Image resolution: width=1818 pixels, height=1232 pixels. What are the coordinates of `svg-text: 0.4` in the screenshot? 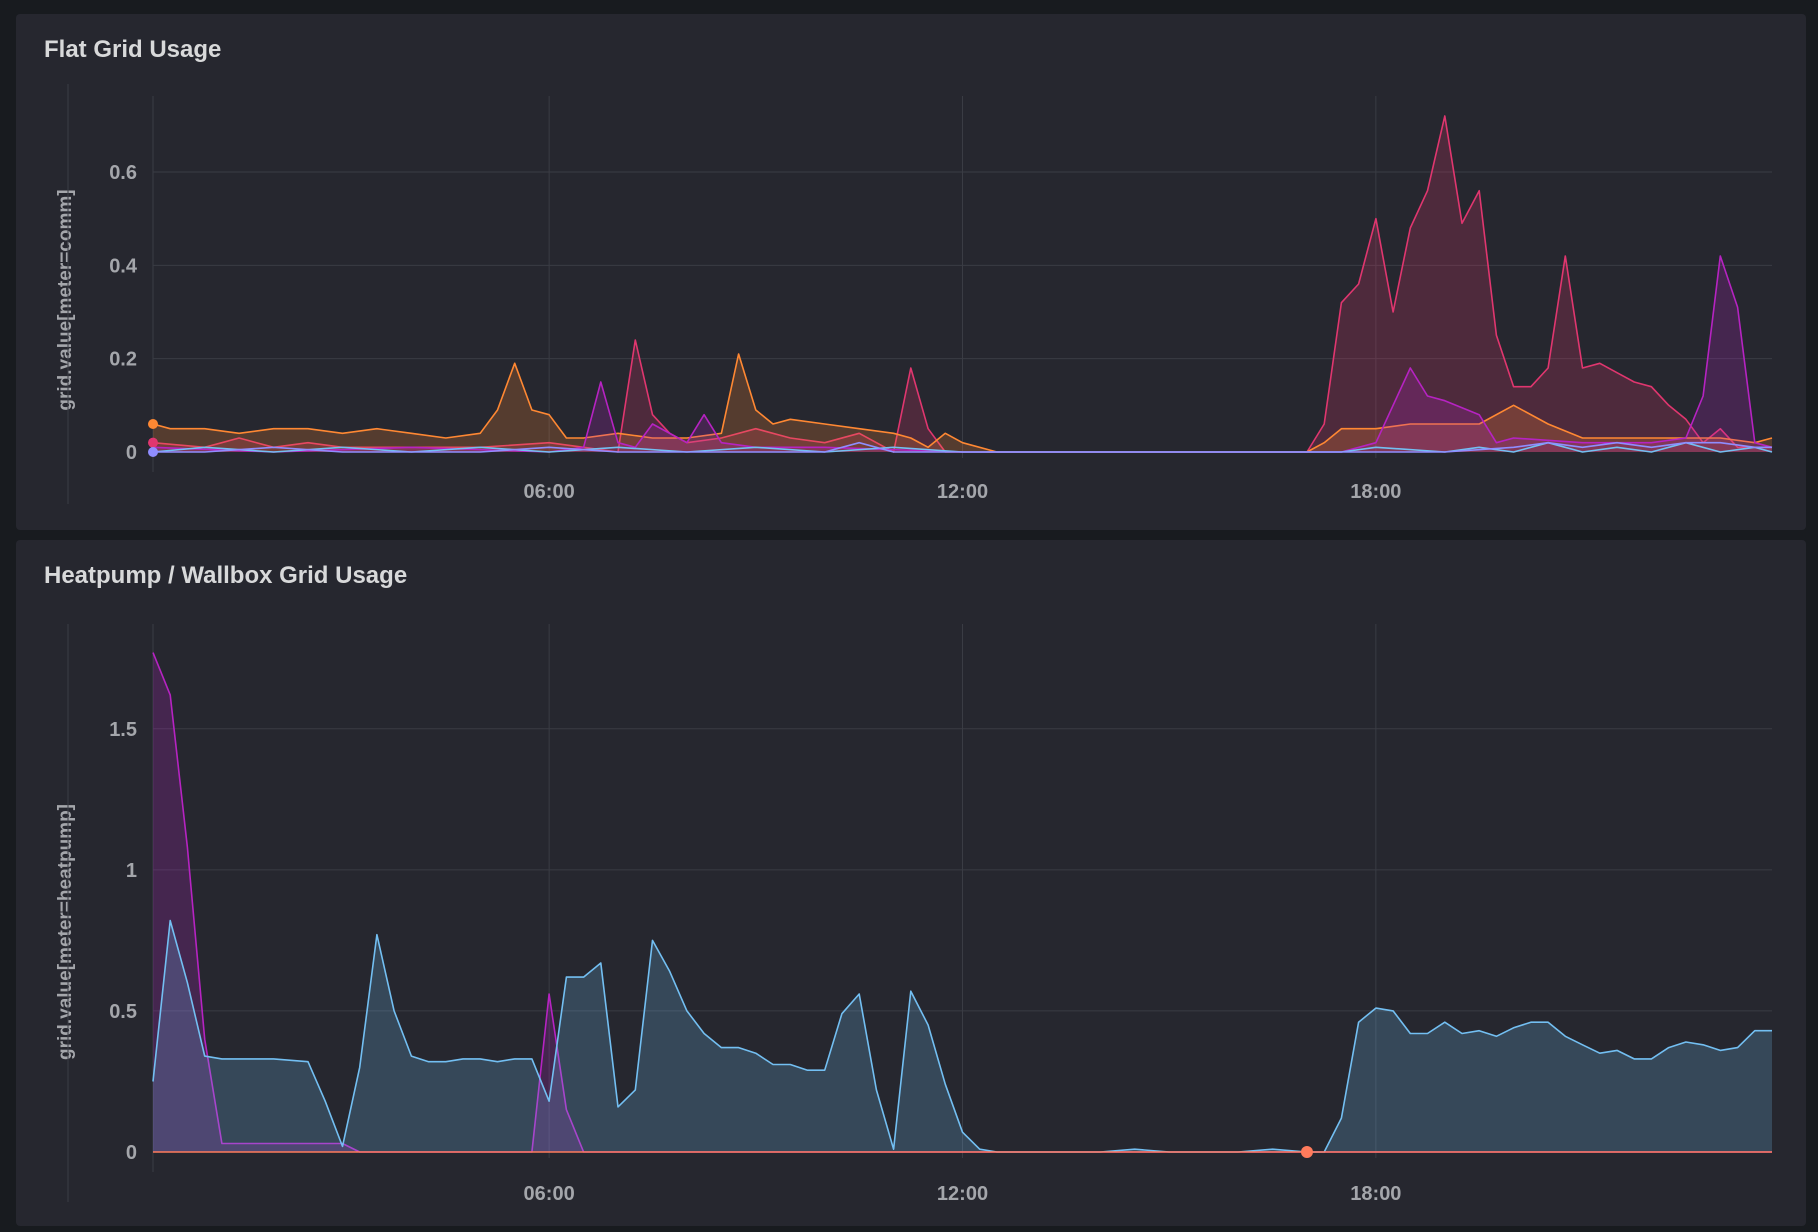 It's located at (123, 266).